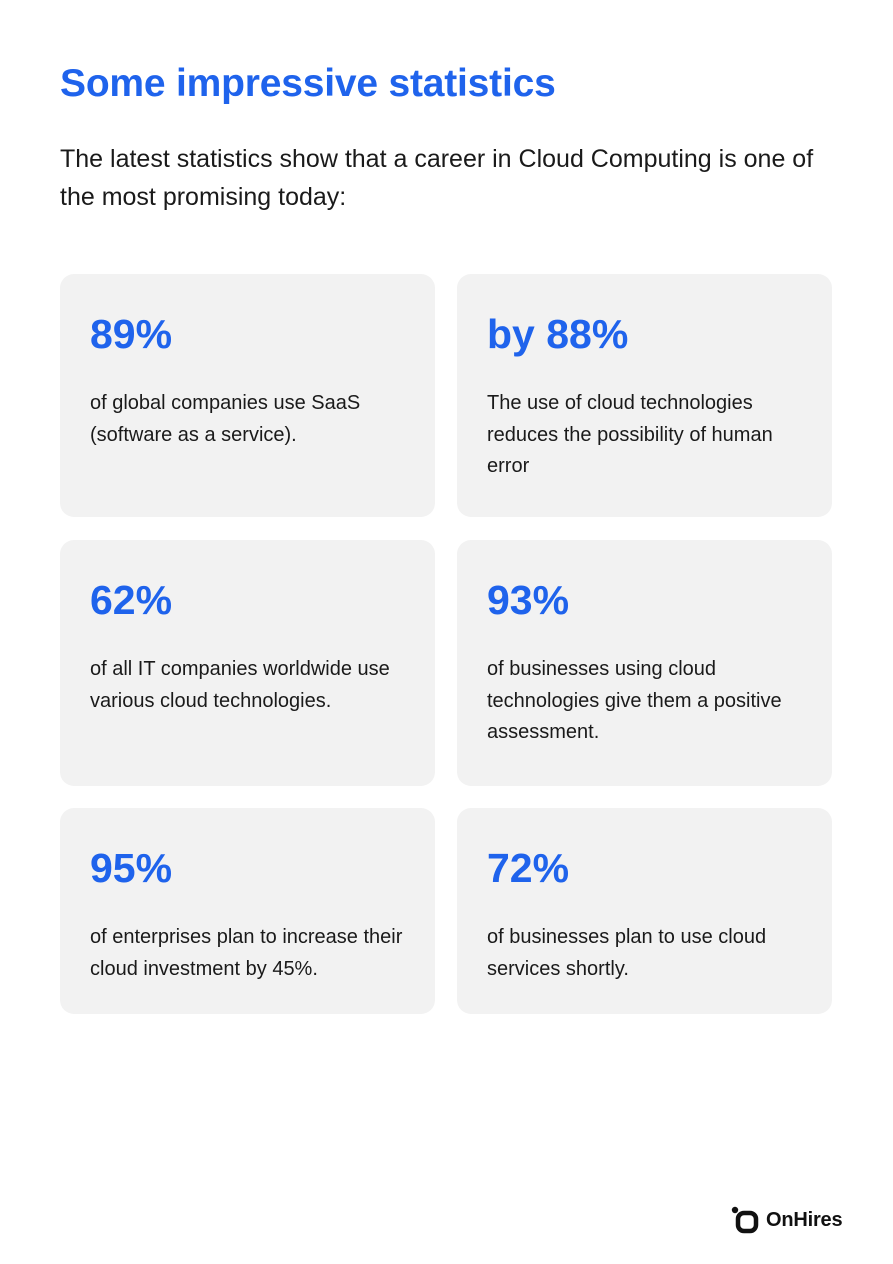 This screenshot has width=893, height=1264. Describe the element at coordinates (528, 868) in the screenshot. I see `stat-value: 72%` at that location.